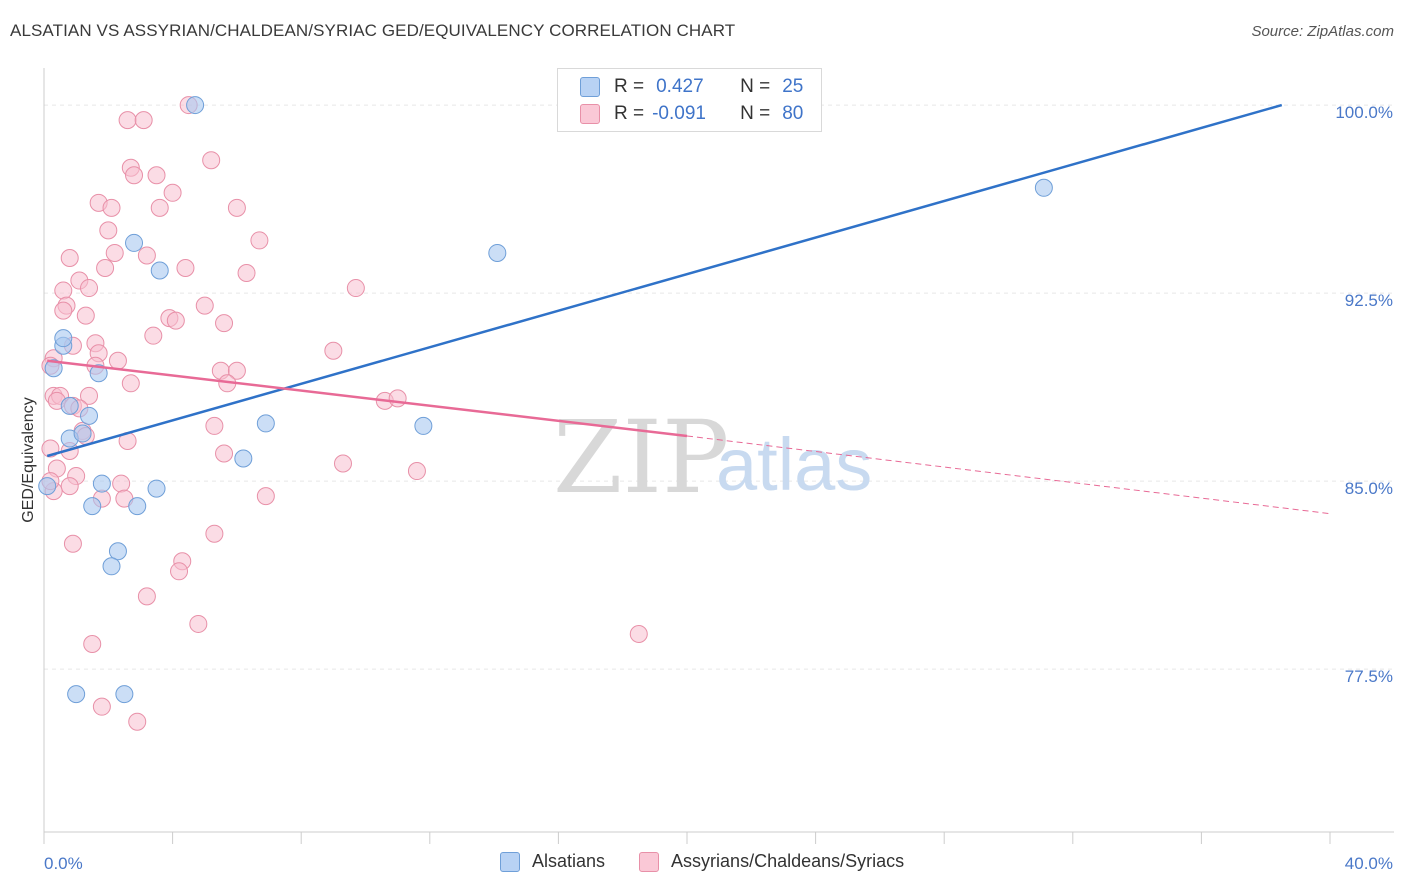 The height and width of the screenshot is (892, 1406). What do you see at coordinates (1008, 475) in the screenshot?
I see `assyrians-trend-extension` at bounding box center [1008, 475].